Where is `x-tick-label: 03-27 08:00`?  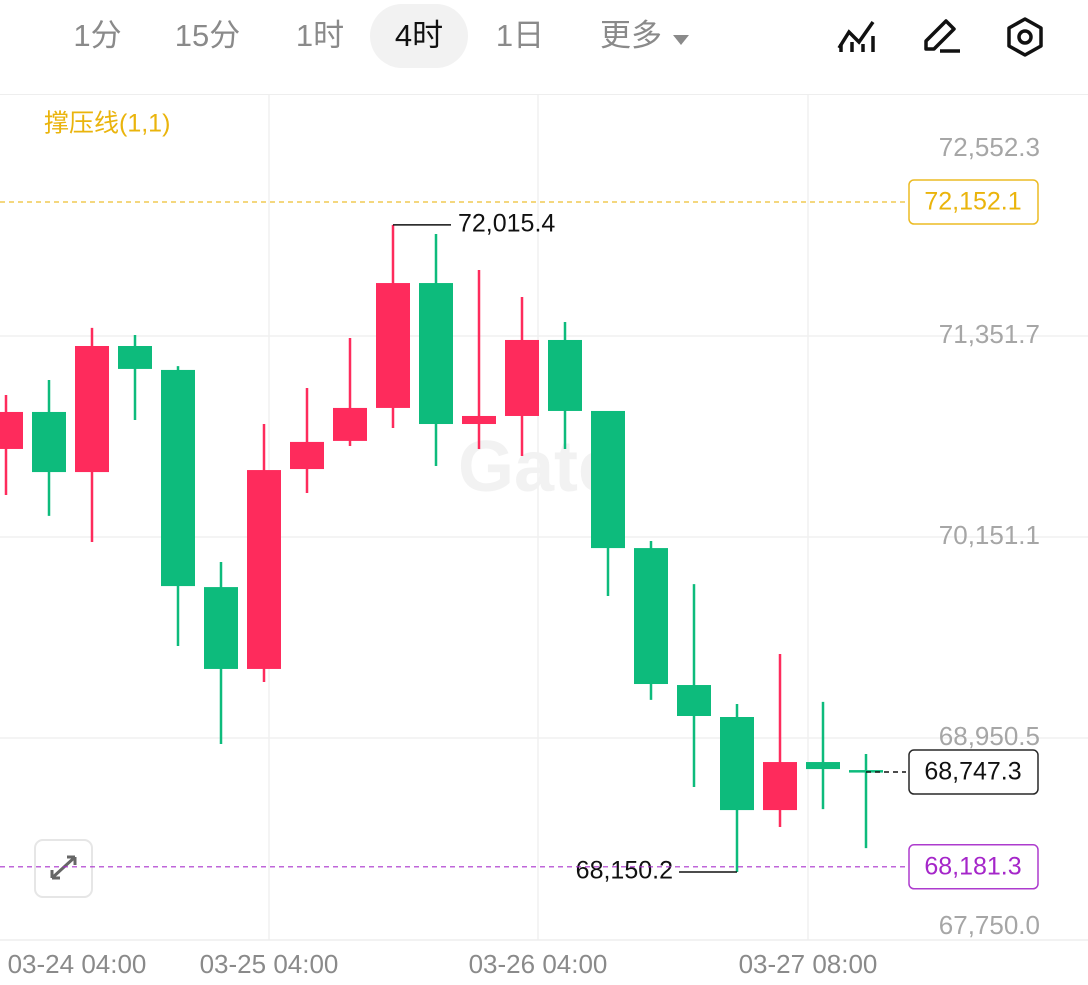
x-tick-label: 03-27 08:00 is located at coordinates (808, 964).